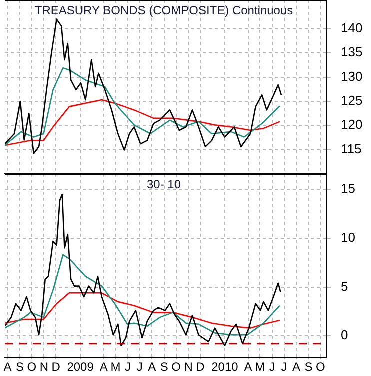  What do you see at coordinates (352, 28) in the screenshot?
I see `y-tick-label: 140` at bounding box center [352, 28].